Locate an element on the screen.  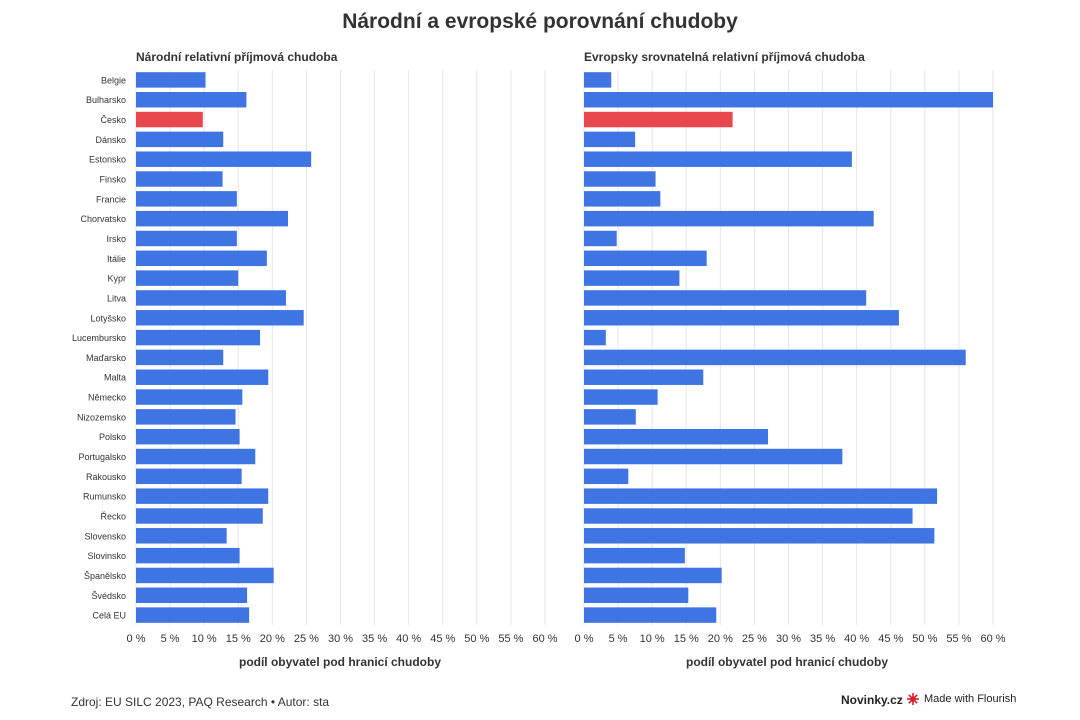
bar-national-spanelsko is located at coordinates (205, 575).